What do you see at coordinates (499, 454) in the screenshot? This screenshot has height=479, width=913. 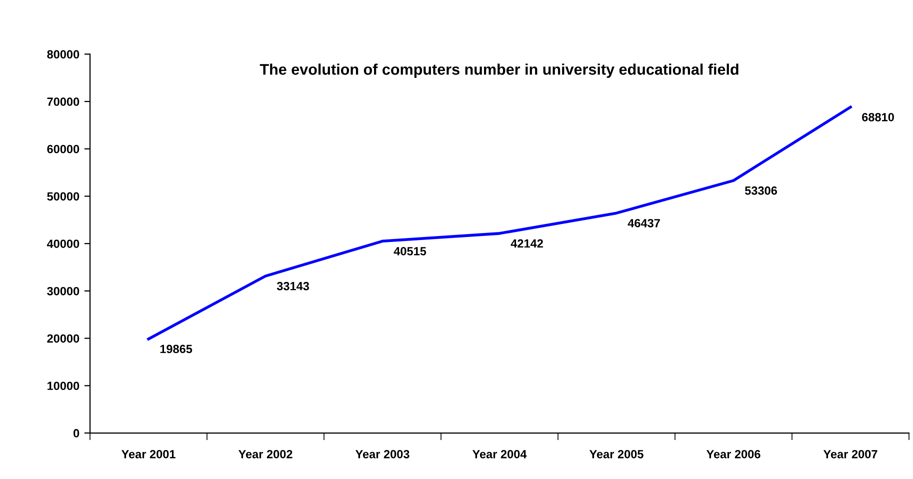 I see `x-tick-label: Year 2004` at bounding box center [499, 454].